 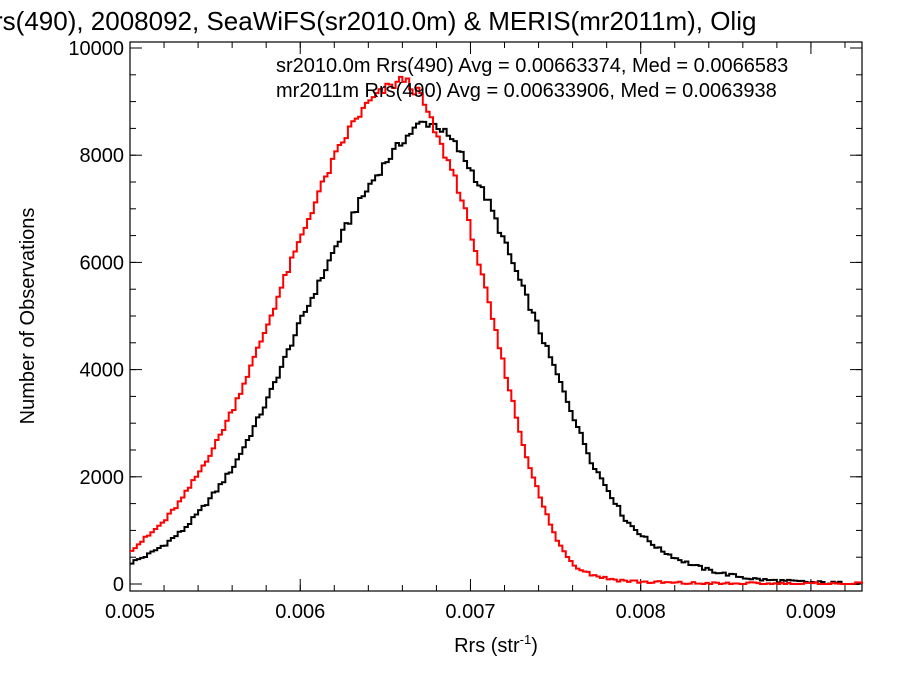 I want to click on x-tick-label: 0.005, so click(x=130, y=612).